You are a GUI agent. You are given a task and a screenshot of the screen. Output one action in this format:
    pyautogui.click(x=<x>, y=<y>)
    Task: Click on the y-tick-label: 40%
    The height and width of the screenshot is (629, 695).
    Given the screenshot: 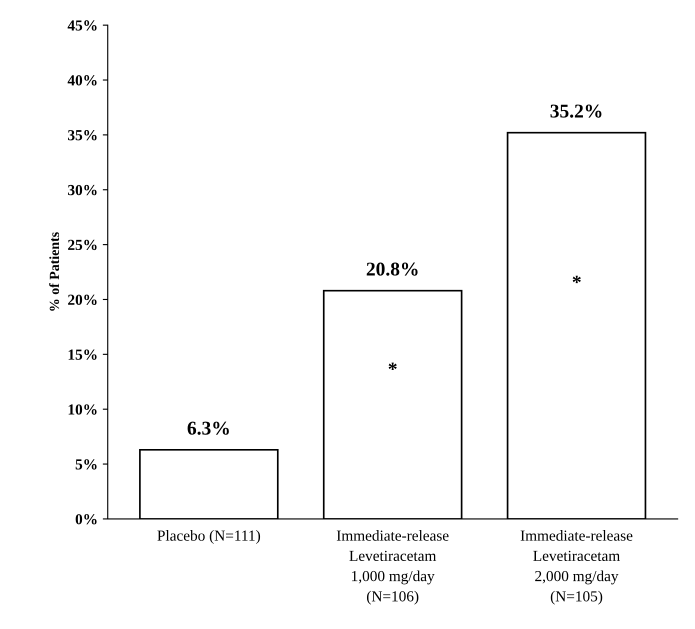 What is the action you would take?
    pyautogui.click(x=82, y=80)
    